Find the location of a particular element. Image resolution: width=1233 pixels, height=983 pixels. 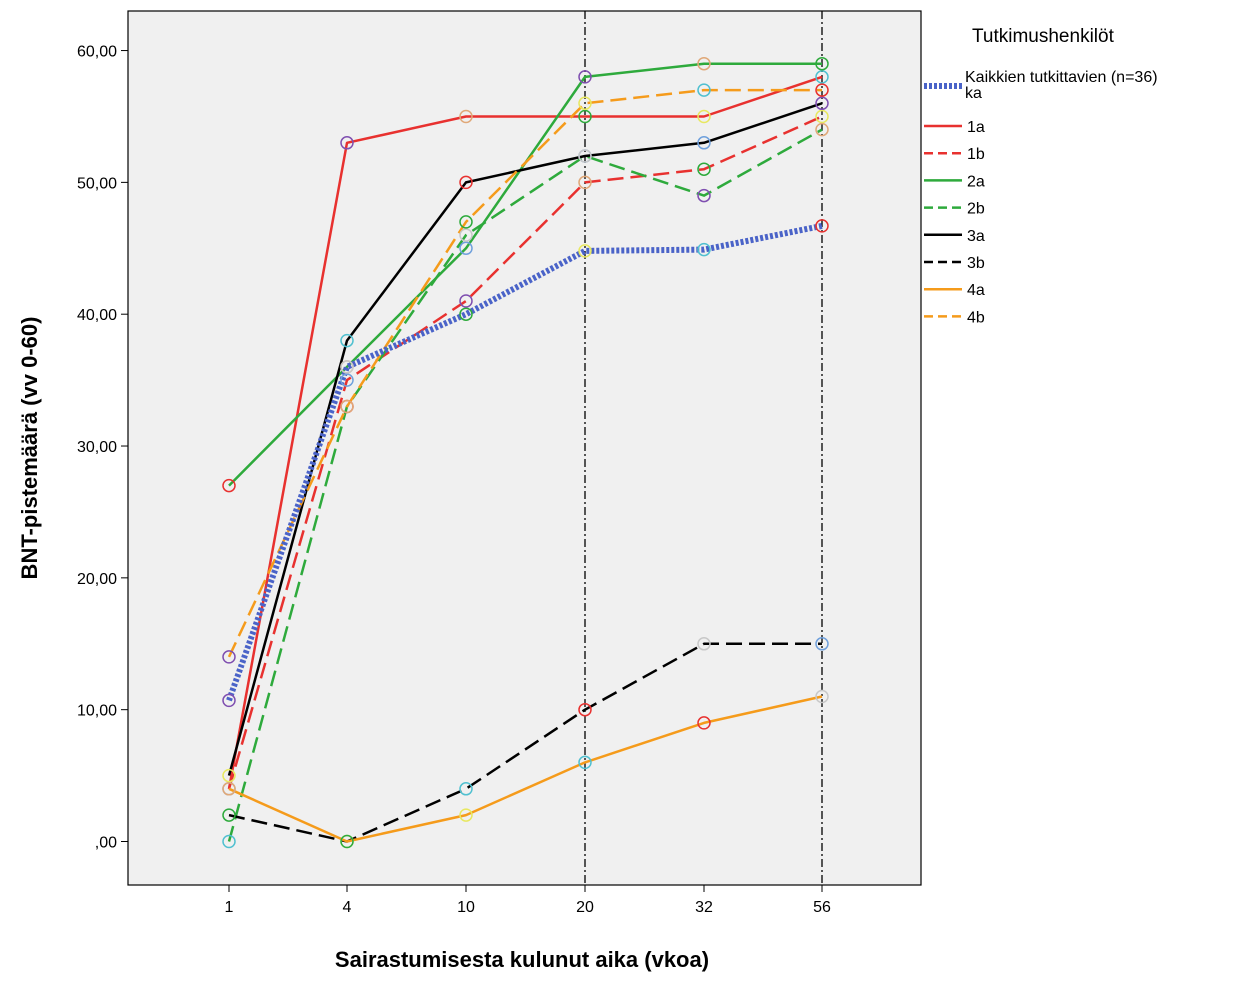

y-tick-label: 20,00 is located at coordinates (97, 579).